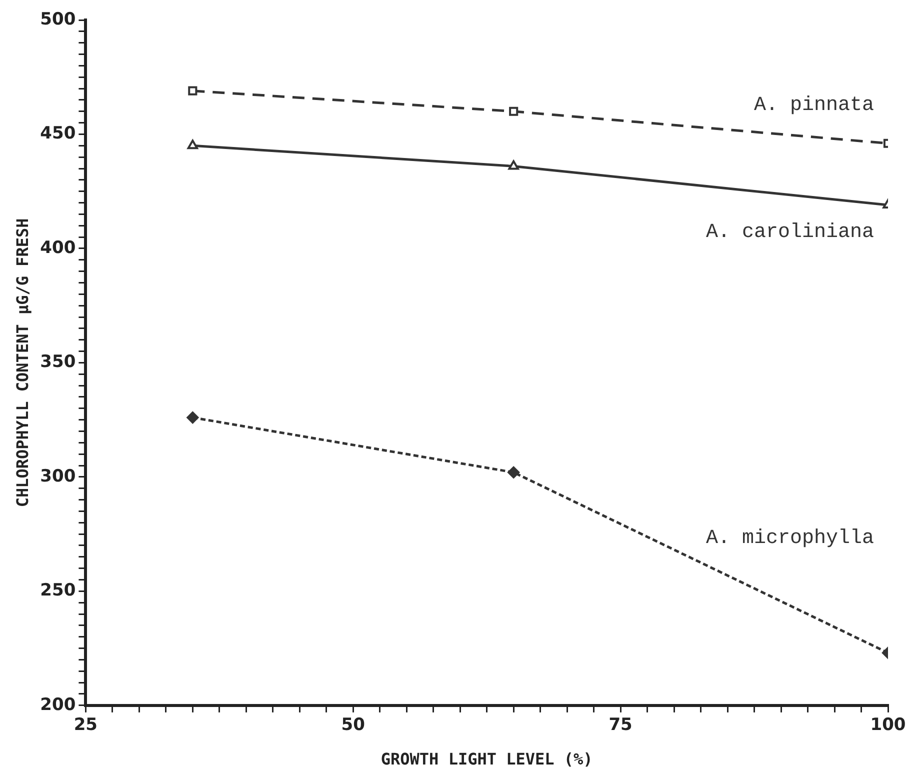 Image resolution: width=913 pixels, height=784 pixels. Describe the element at coordinates (22, 363) in the screenshot. I see `y-axis-title: CHLOROPHYLL CONTENT µG/G FRESH` at that location.